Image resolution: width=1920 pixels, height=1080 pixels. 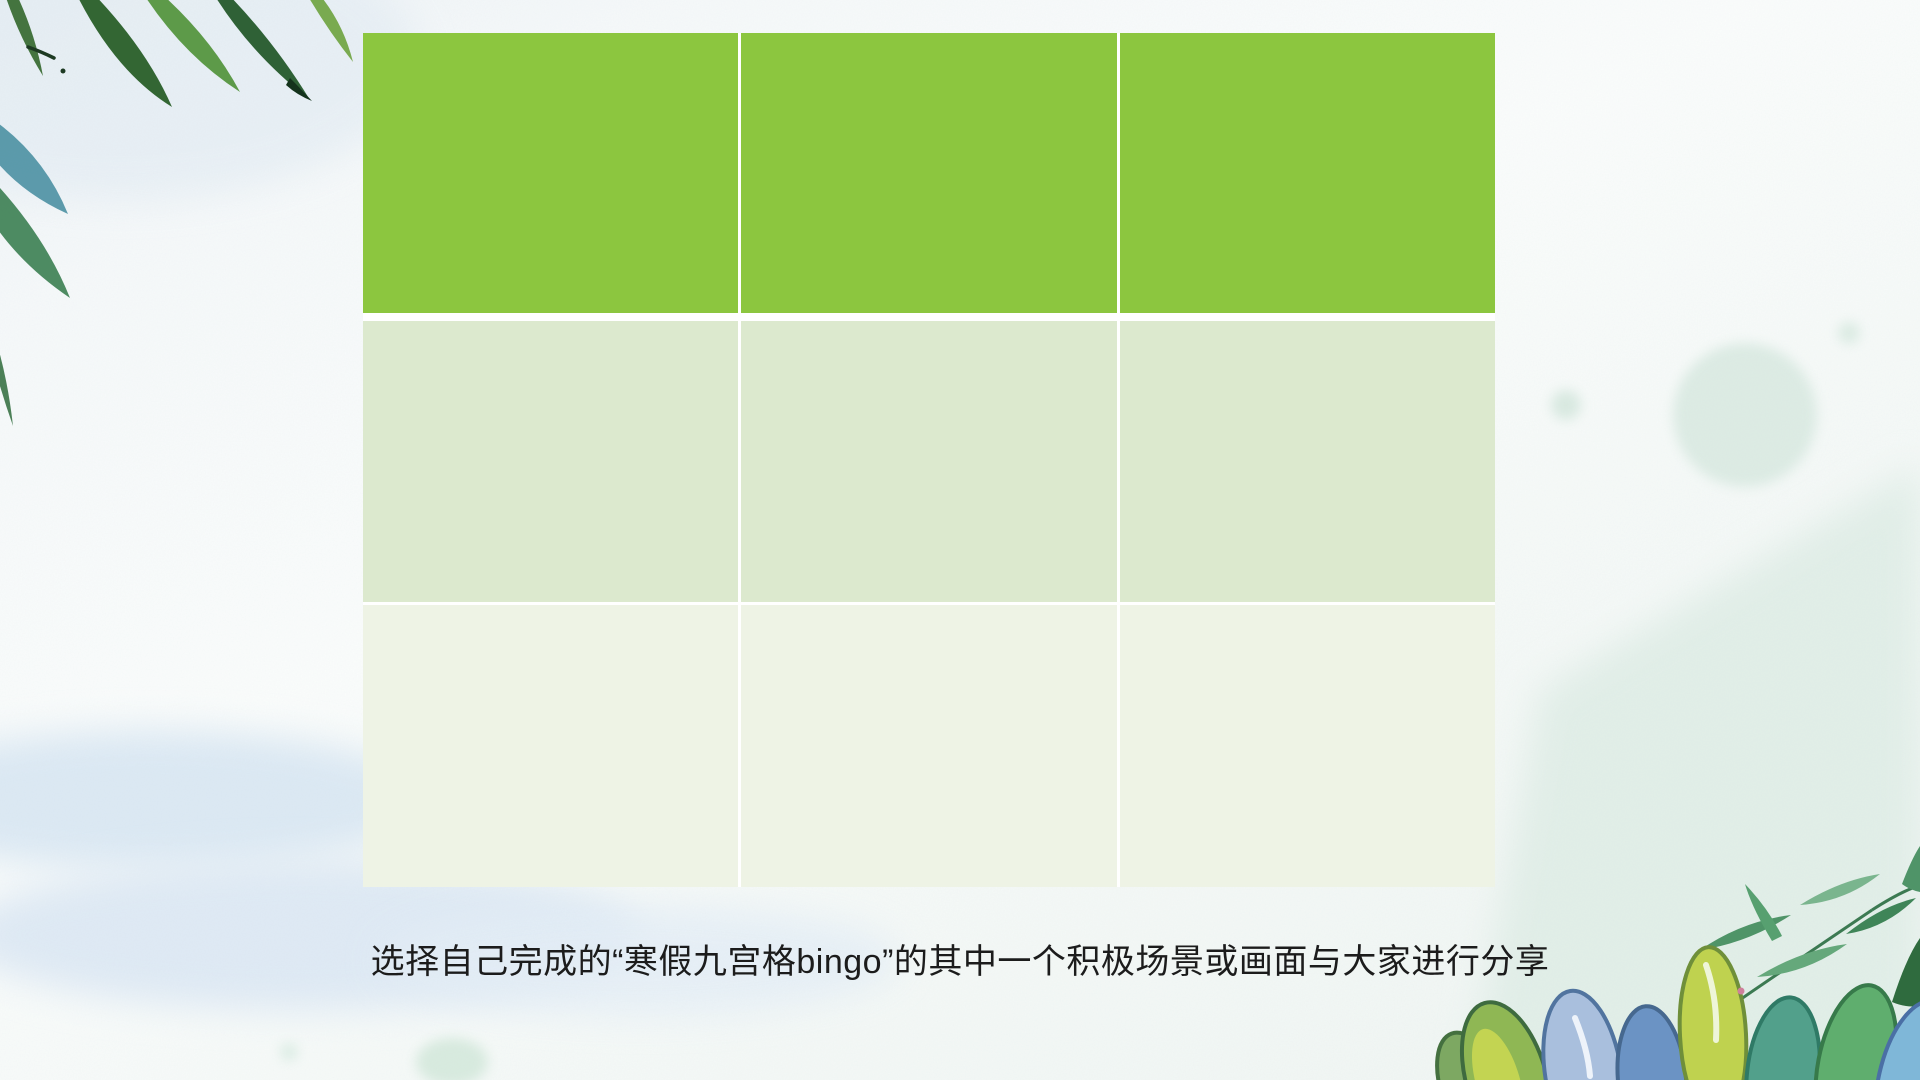 I want to click on bingo-cell-r3c2, so click(x=929, y=746).